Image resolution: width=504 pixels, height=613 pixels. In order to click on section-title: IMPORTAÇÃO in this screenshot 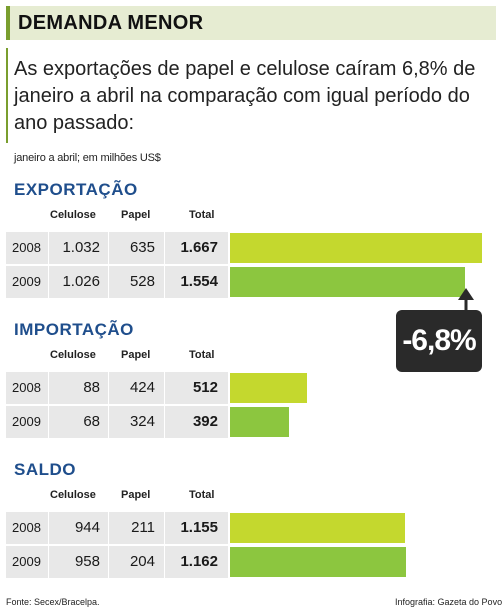, I will do `click(74, 329)`.